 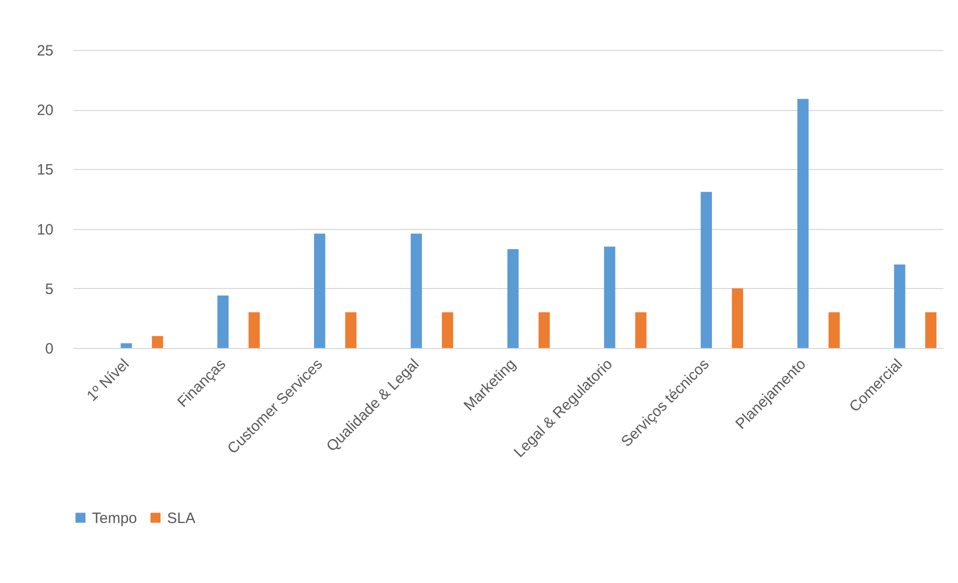 I want to click on y-tick-label: 10, so click(x=45, y=229).